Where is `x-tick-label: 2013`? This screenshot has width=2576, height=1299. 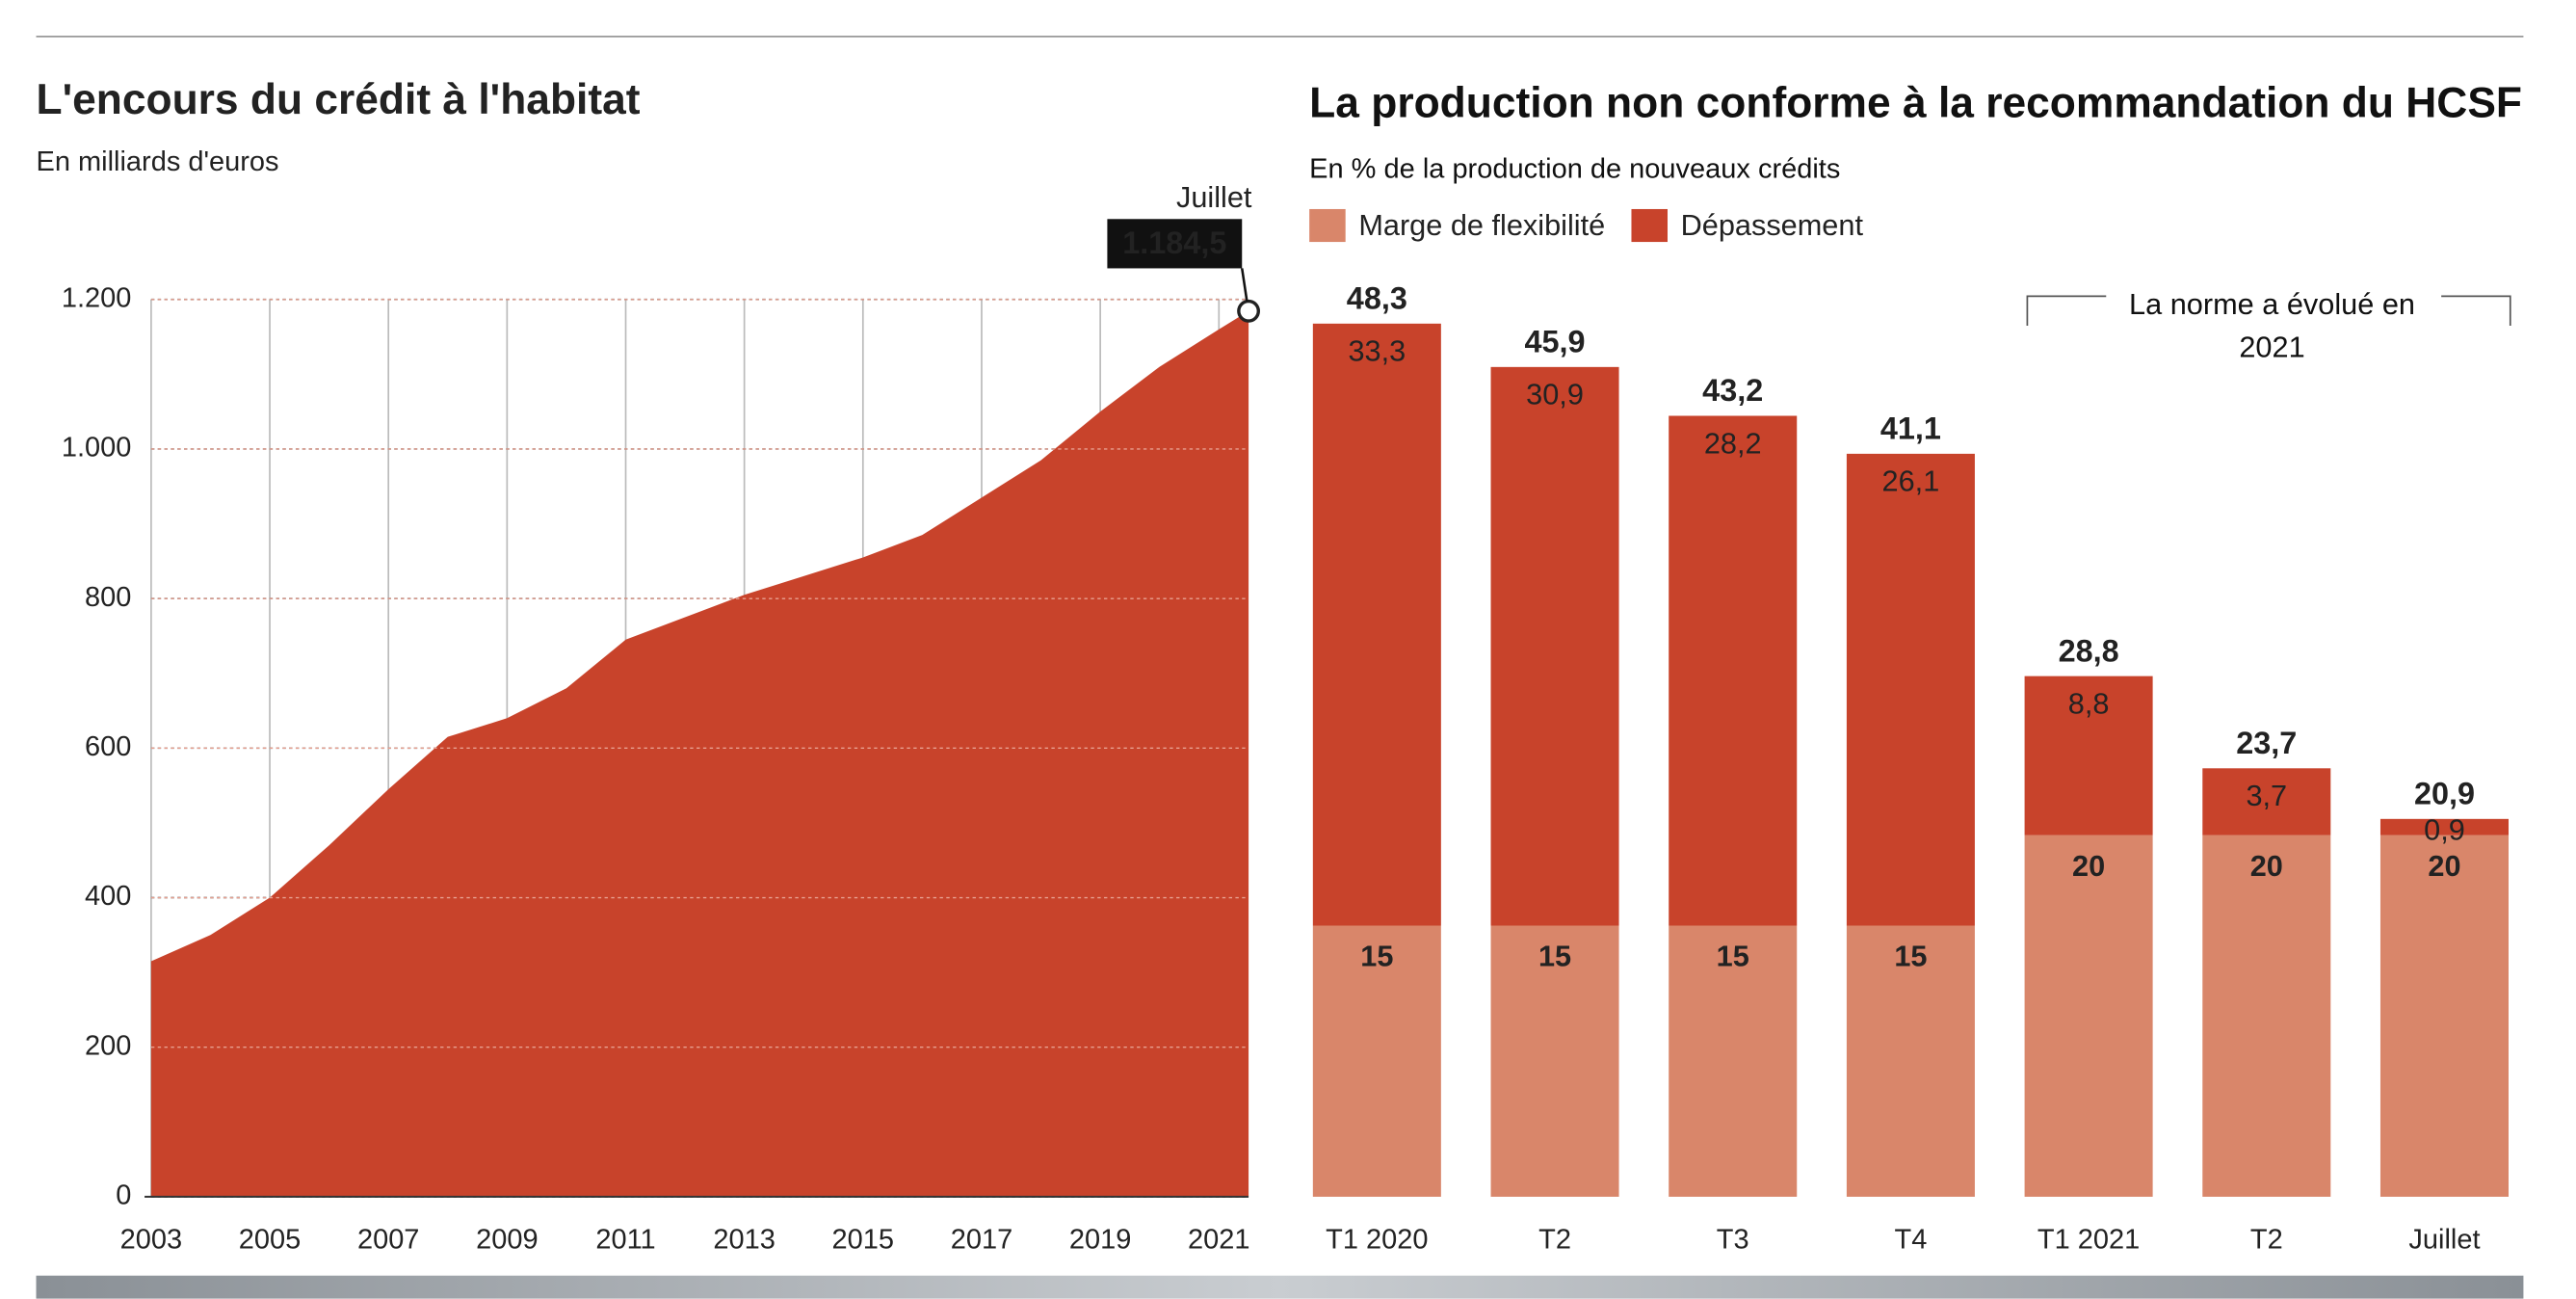
x-tick-label: 2013 is located at coordinates (744, 1241).